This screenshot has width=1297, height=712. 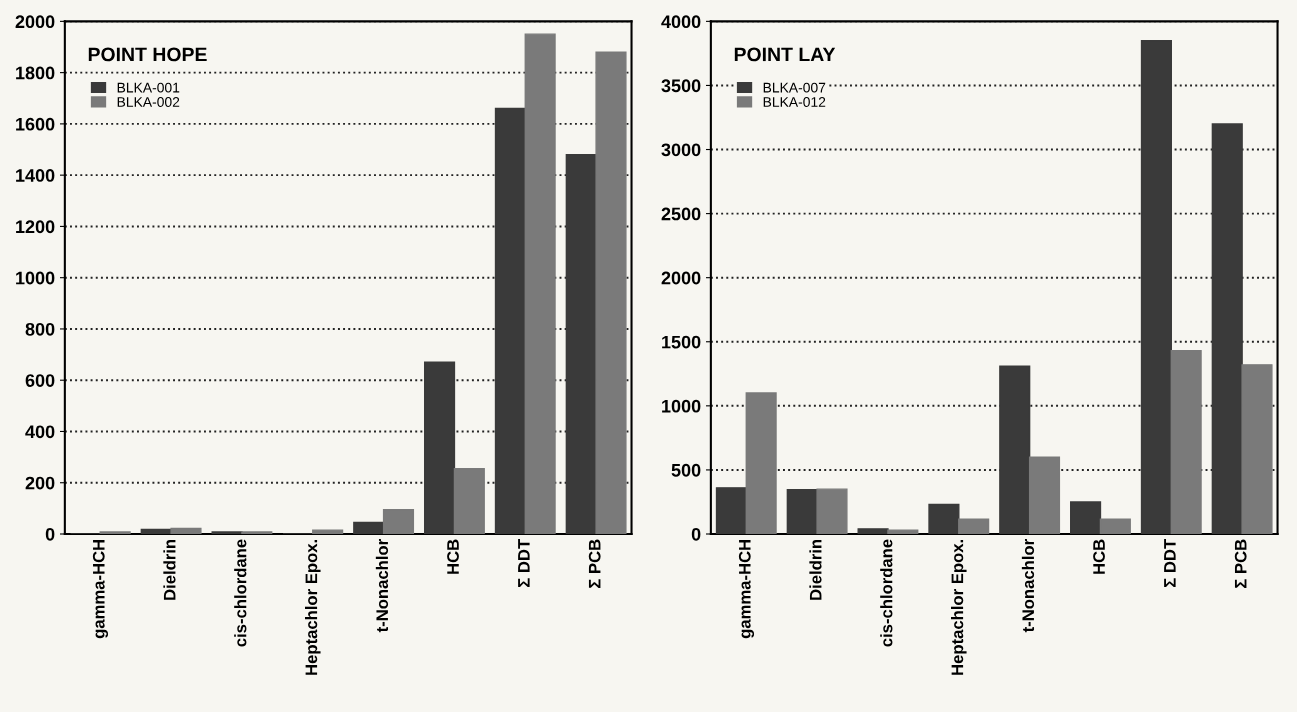 What do you see at coordinates (35, 175) in the screenshot?
I see `y-tick-label: 1400` at bounding box center [35, 175].